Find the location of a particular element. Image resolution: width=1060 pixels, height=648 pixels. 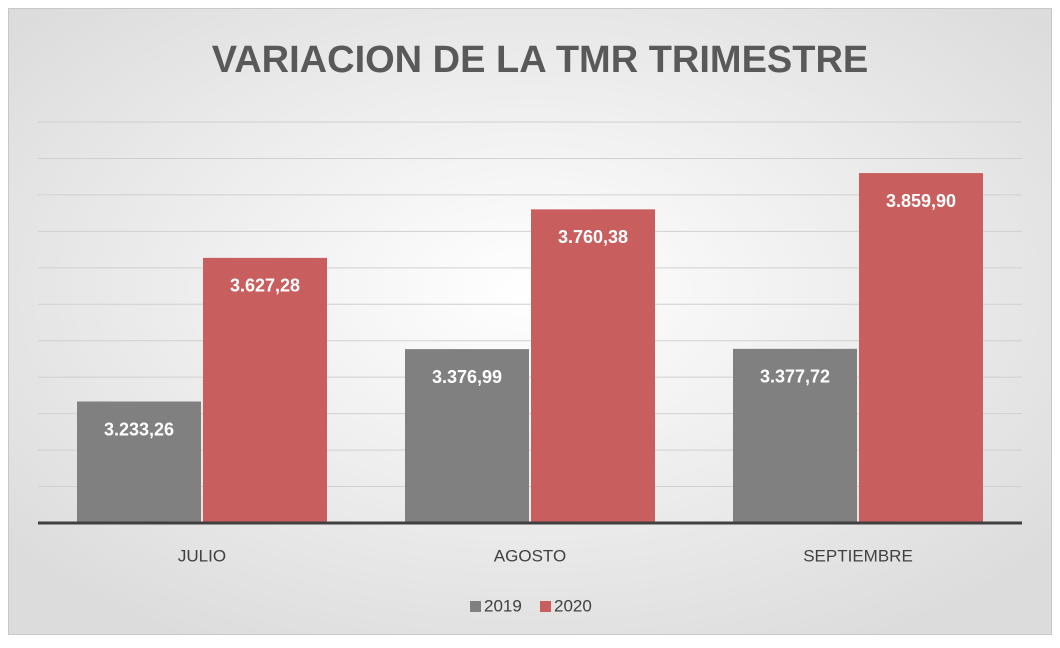

x-tick-label: AGOSTO is located at coordinates (530, 555).